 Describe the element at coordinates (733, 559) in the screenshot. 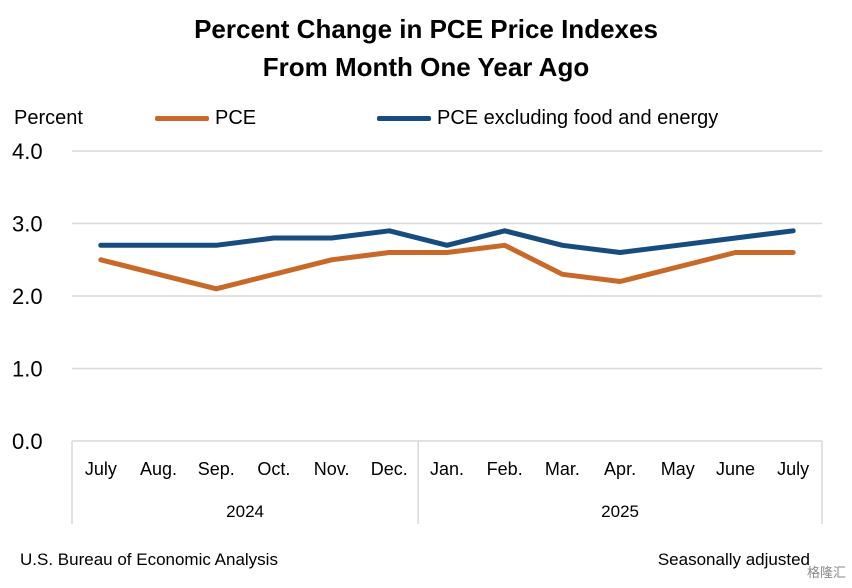

I see `seasonal-note: Seasonally adjusted` at that location.